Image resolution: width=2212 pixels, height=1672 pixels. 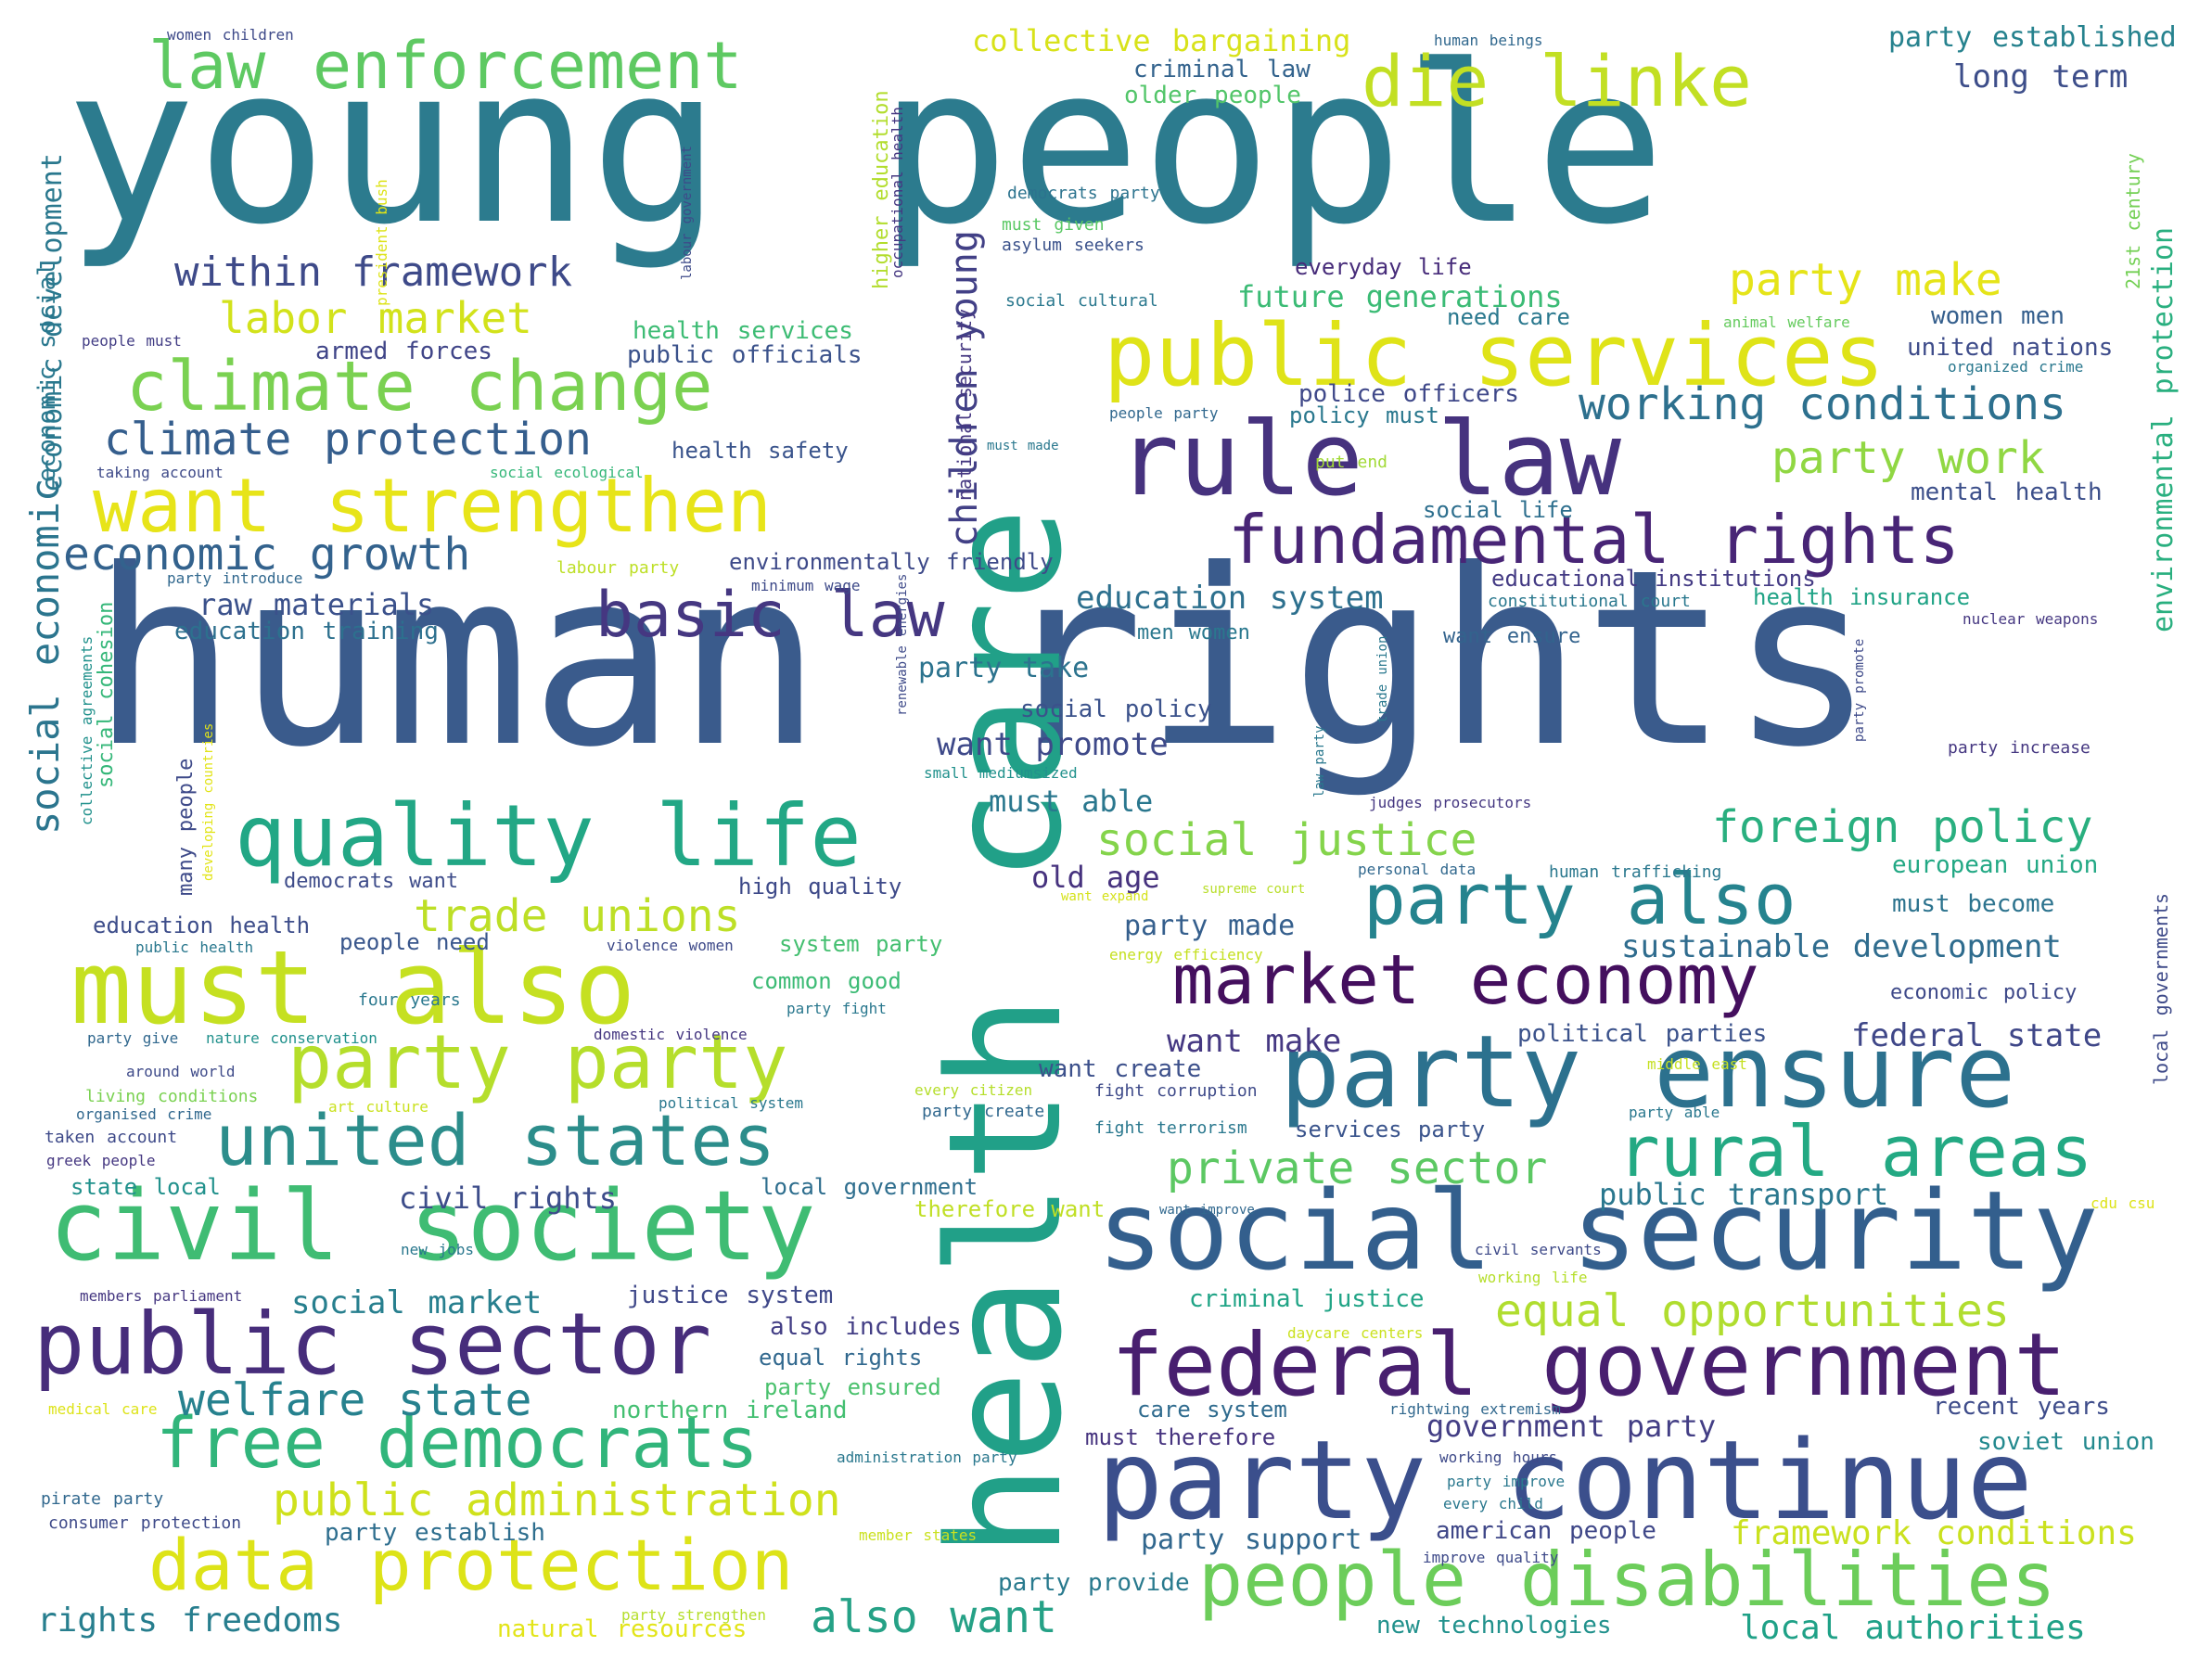 I want to click on word-medical-care: medical care, so click(x=103, y=1409).